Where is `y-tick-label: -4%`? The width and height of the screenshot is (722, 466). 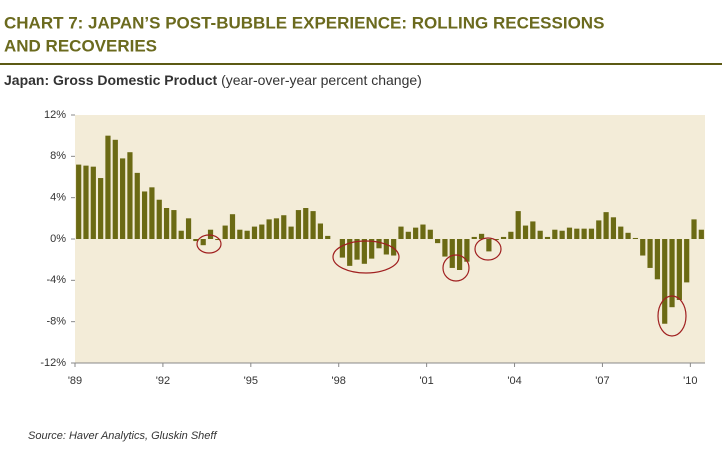
y-tick-label: -4% is located at coordinates (56, 280).